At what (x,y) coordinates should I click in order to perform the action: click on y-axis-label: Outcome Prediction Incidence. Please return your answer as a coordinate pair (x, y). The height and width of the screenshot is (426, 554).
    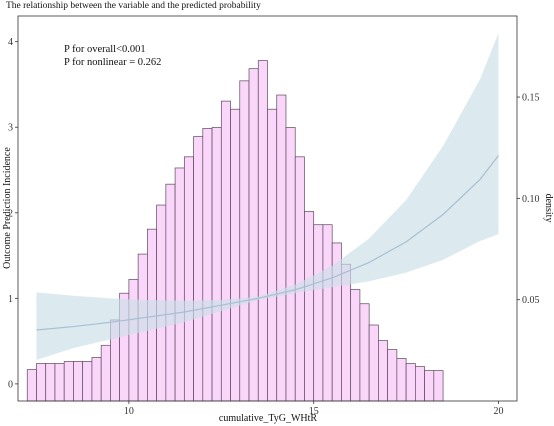
    Looking at the image, I should click on (7, 208).